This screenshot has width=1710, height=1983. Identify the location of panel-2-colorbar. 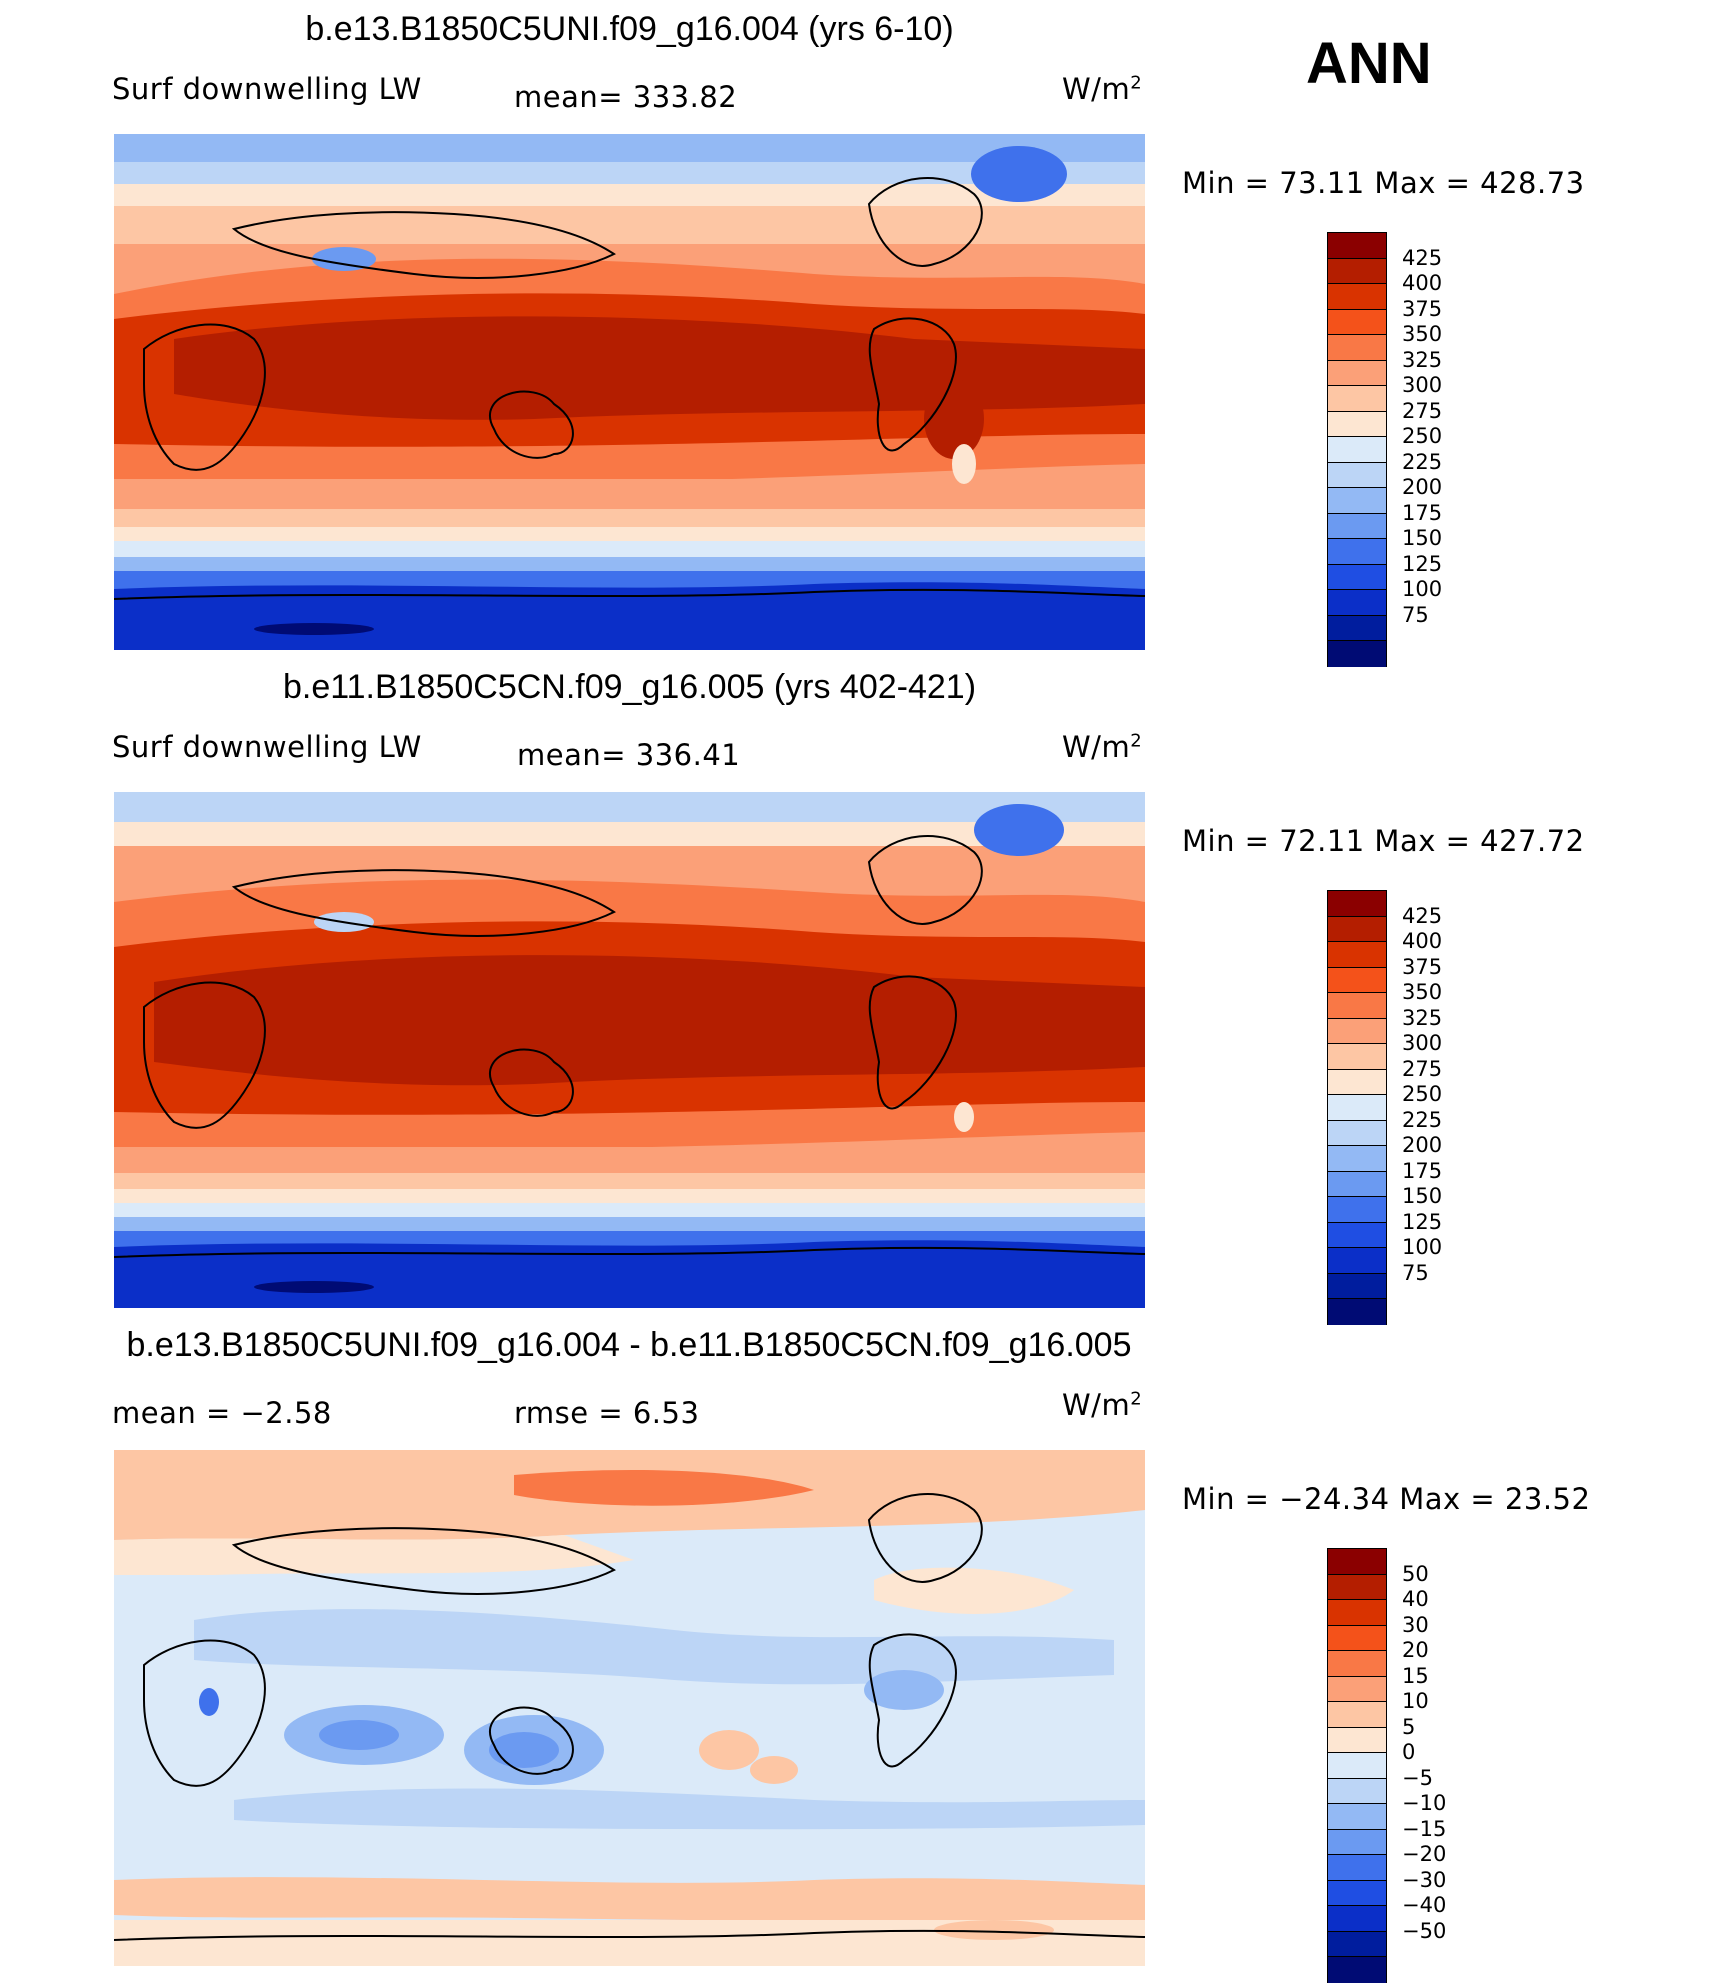
(1357, 1107).